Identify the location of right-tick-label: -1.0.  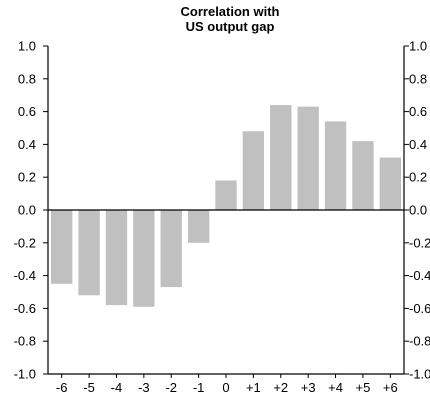
(419, 374).